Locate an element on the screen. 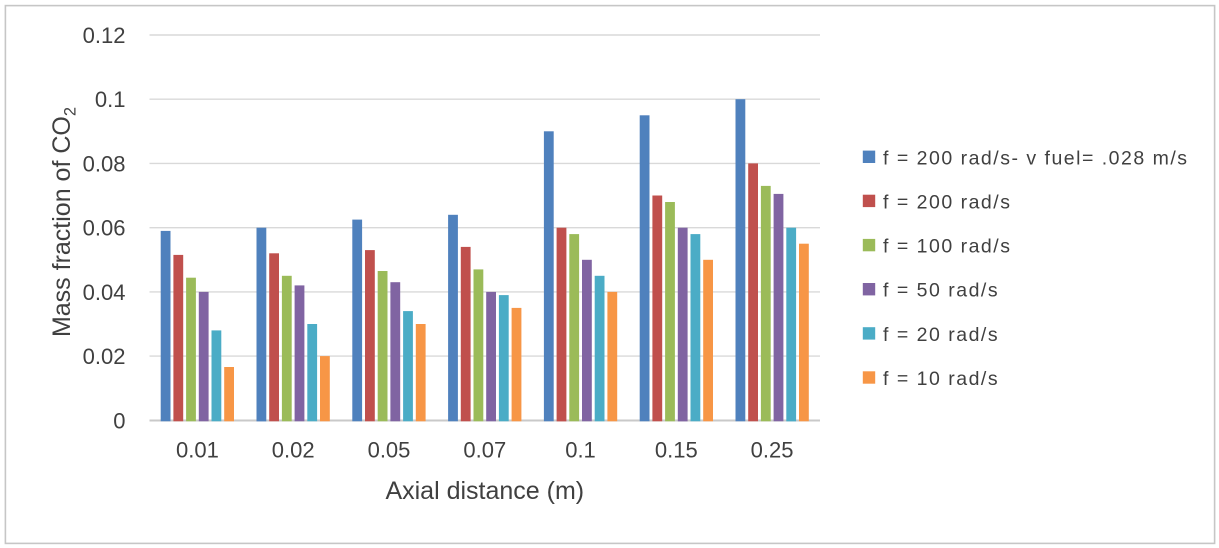  svg-text:f = 200 rad/s- v fuel= .028 m/: f = 200 rad/s- v fuel= .028 m/s is located at coordinates (1036, 158).